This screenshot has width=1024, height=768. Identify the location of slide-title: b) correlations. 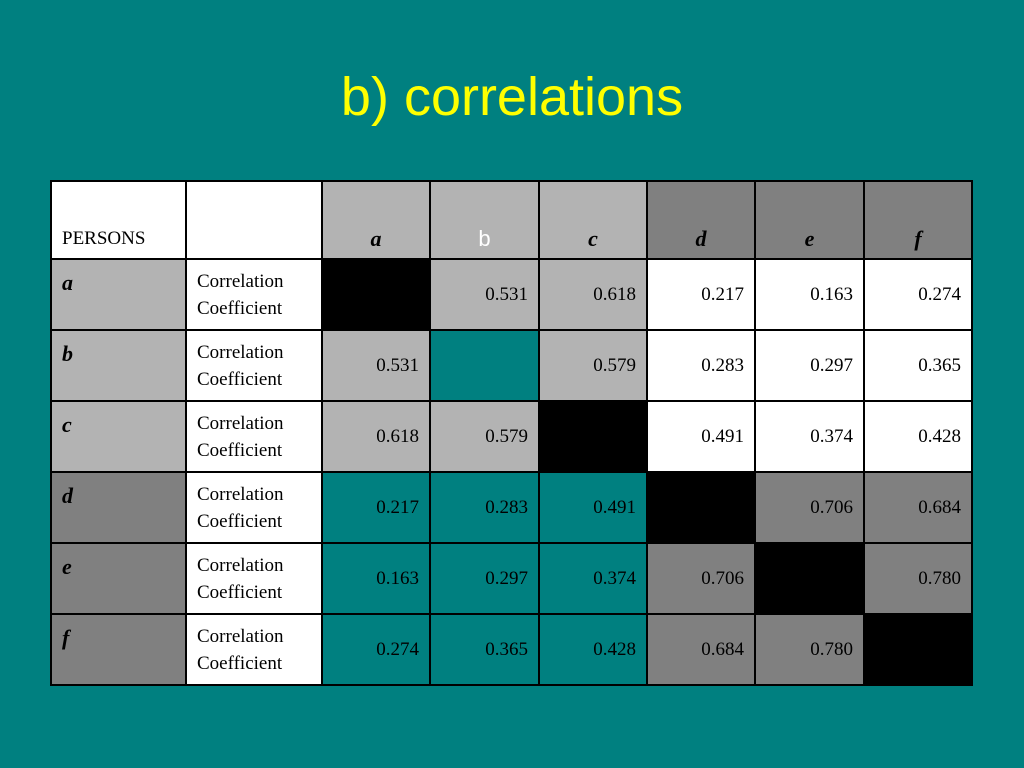
(512, 97).